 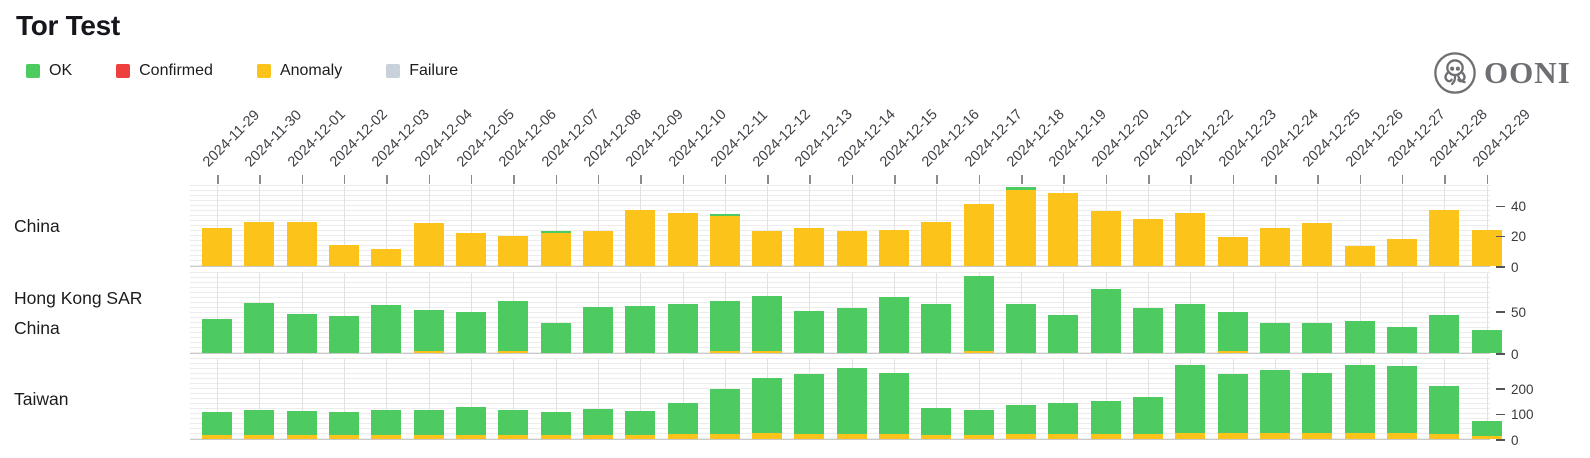 What do you see at coordinates (218, 179) in the screenshot?
I see `date-tick` at bounding box center [218, 179].